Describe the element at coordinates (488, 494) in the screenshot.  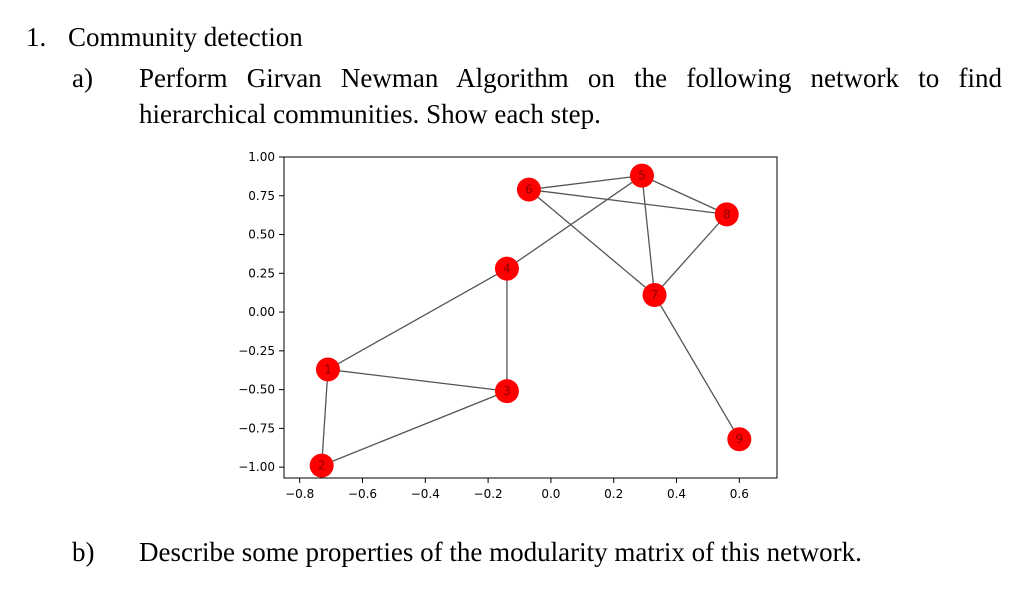
I see `x-tick-label: −0.2` at that location.